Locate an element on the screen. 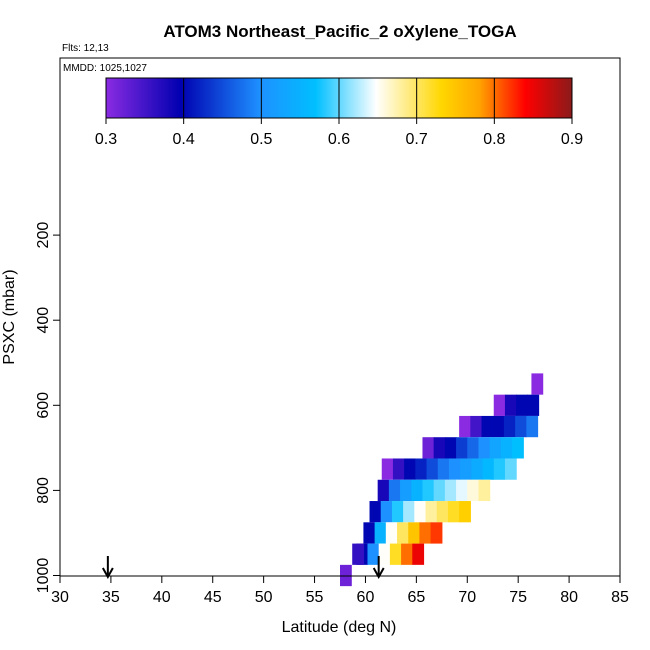 Image resolution: width=650 pixels, height=650 pixels. y-tick-label: 800 is located at coordinates (43, 490).